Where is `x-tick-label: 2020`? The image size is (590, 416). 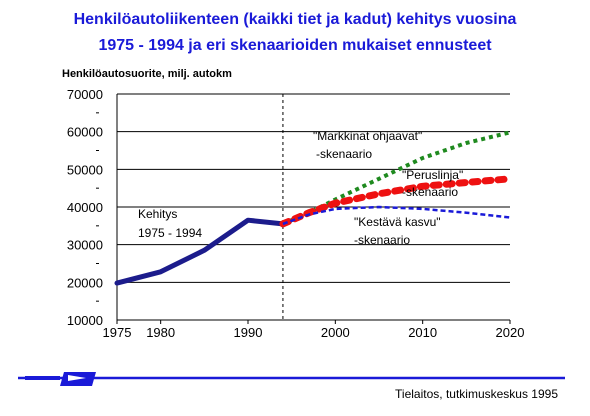
x-tick-label: 2020 is located at coordinates (510, 332).